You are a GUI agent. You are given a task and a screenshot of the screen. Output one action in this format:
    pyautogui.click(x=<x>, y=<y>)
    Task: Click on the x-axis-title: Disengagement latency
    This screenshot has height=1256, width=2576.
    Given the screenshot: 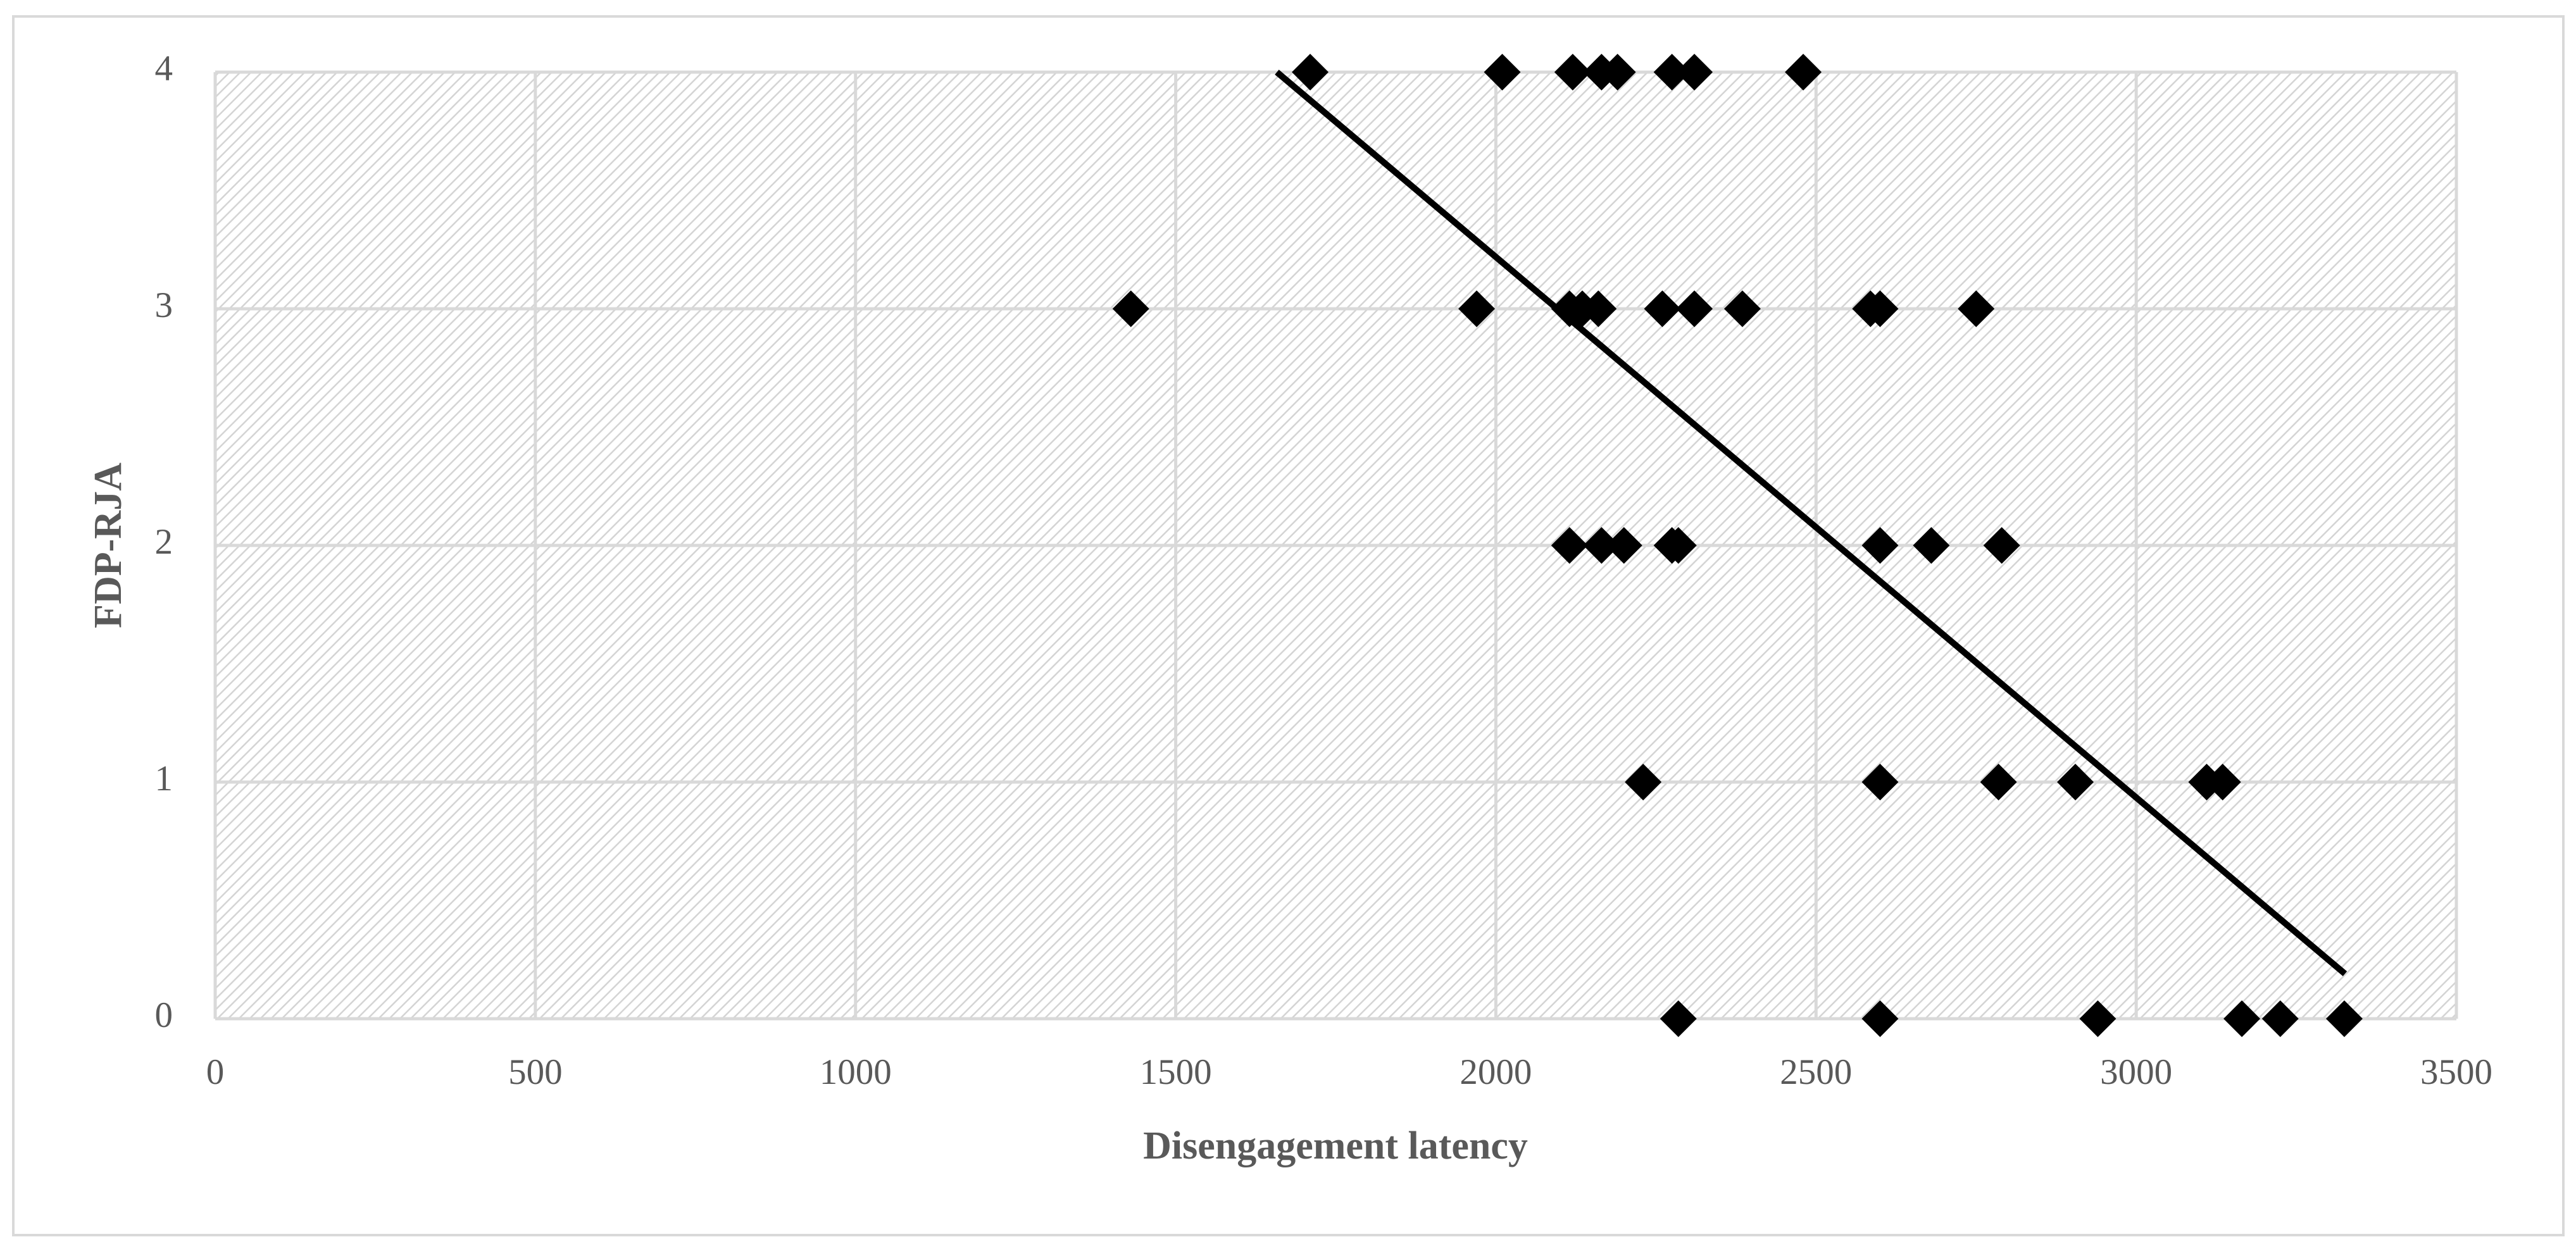 What is the action you would take?
    pyautogui.click(x=1336, y=1145)
    